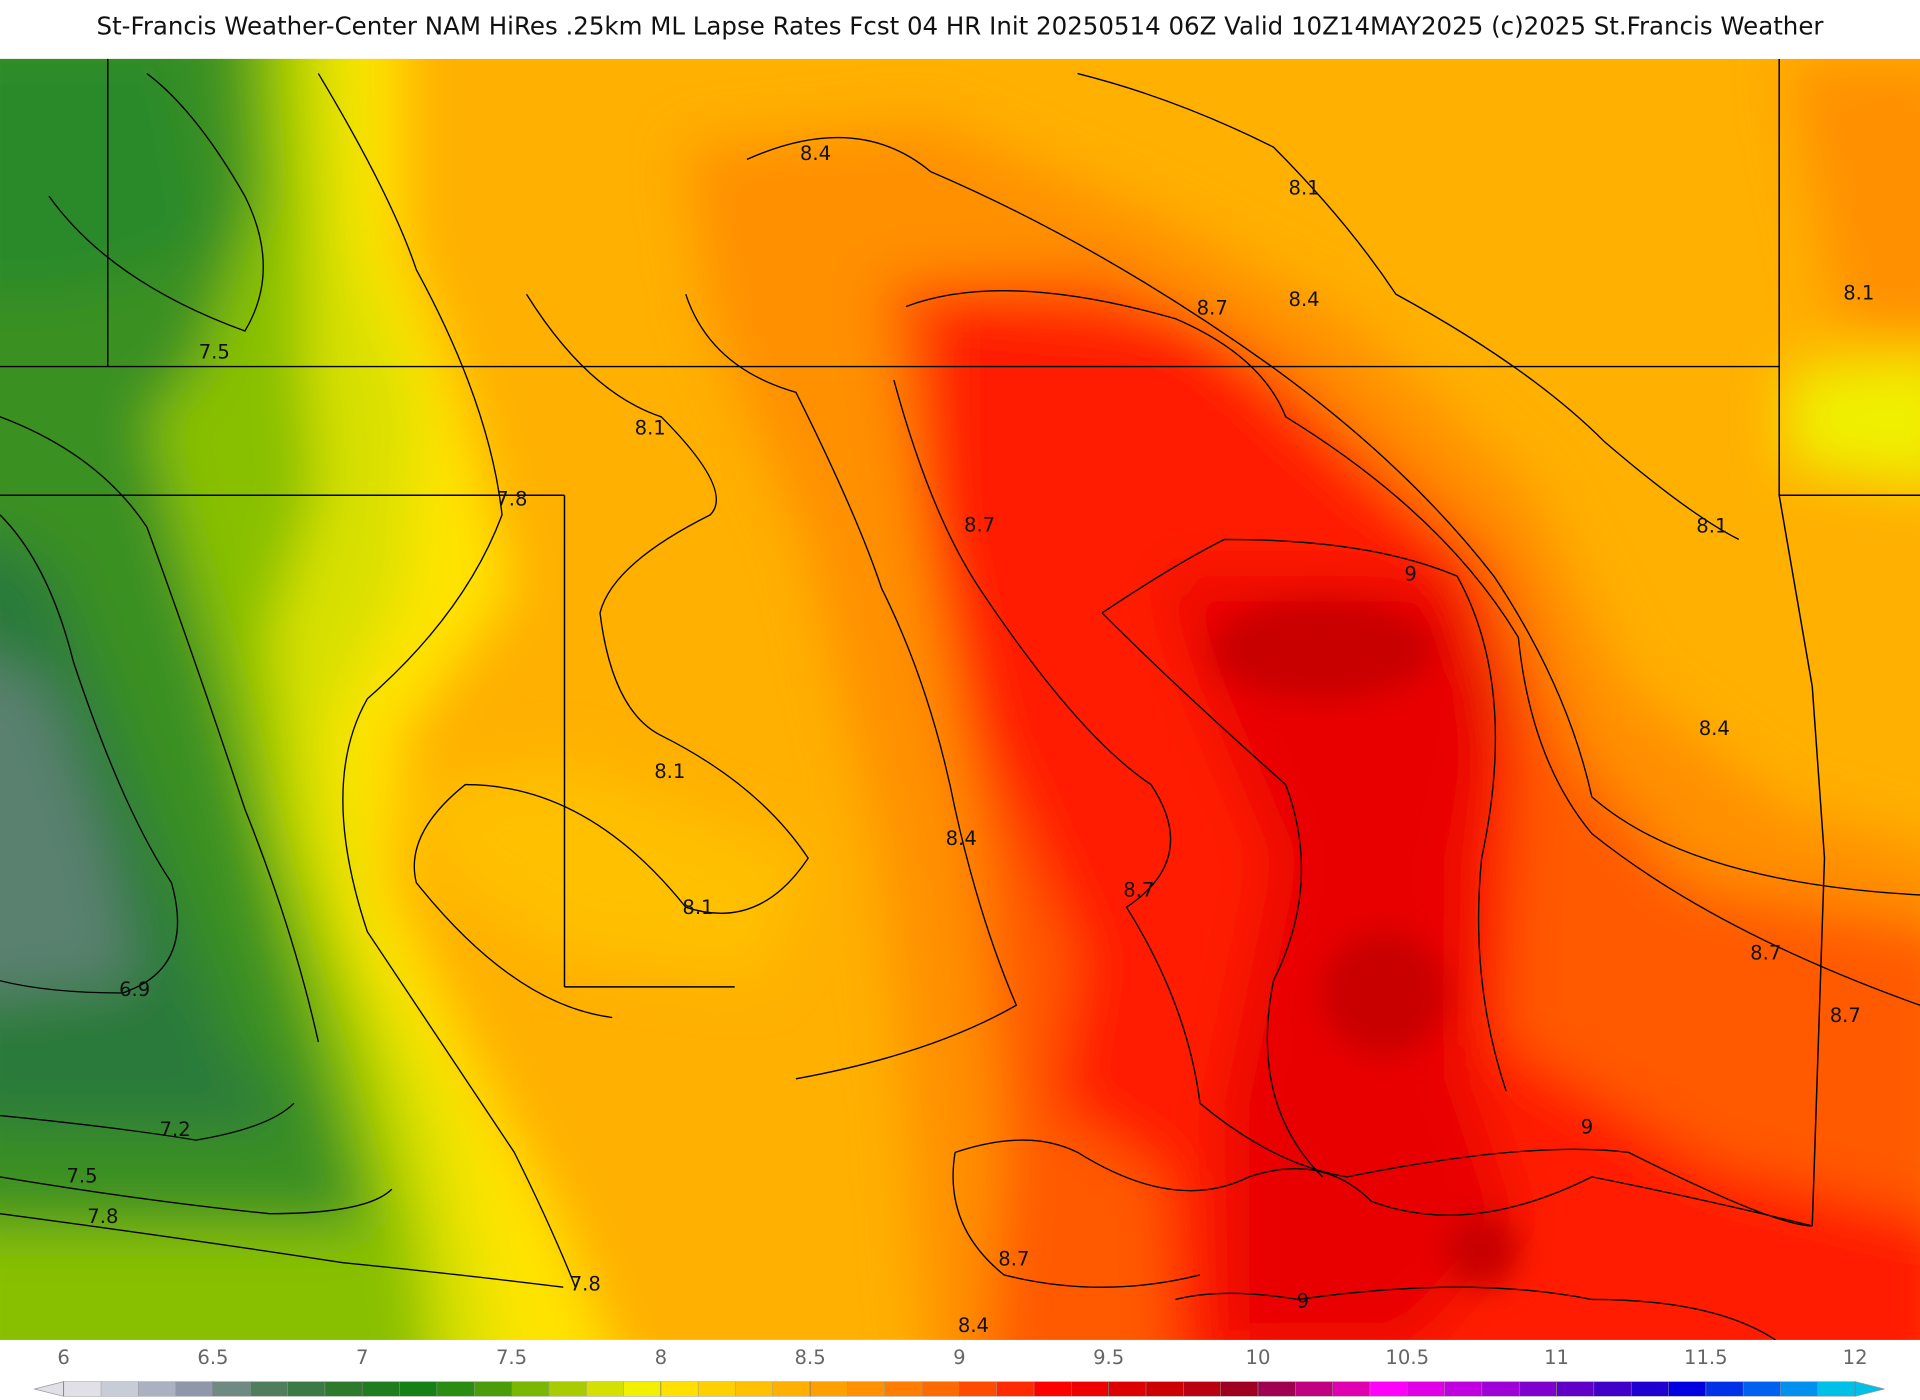  What do you see at coordinates (134, 989) in the screenshot?
I see `contour-label: 6.9` at bounding box center [134, 989].